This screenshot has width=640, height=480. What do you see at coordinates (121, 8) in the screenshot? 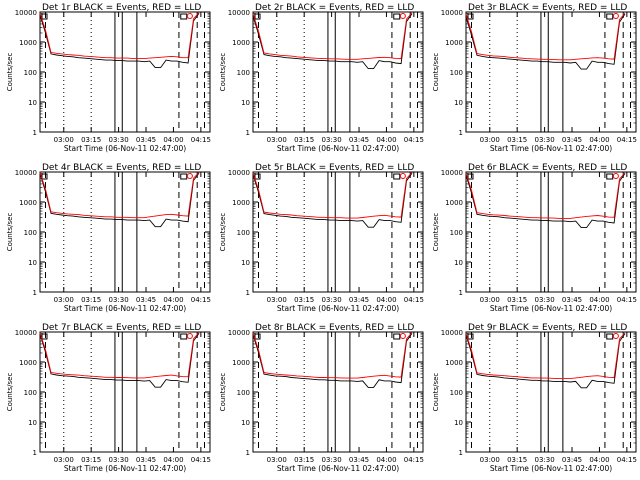
I see `panel-title: Det 1r BLACK = Events, RED = LLD` at bounding box center [121, 8].